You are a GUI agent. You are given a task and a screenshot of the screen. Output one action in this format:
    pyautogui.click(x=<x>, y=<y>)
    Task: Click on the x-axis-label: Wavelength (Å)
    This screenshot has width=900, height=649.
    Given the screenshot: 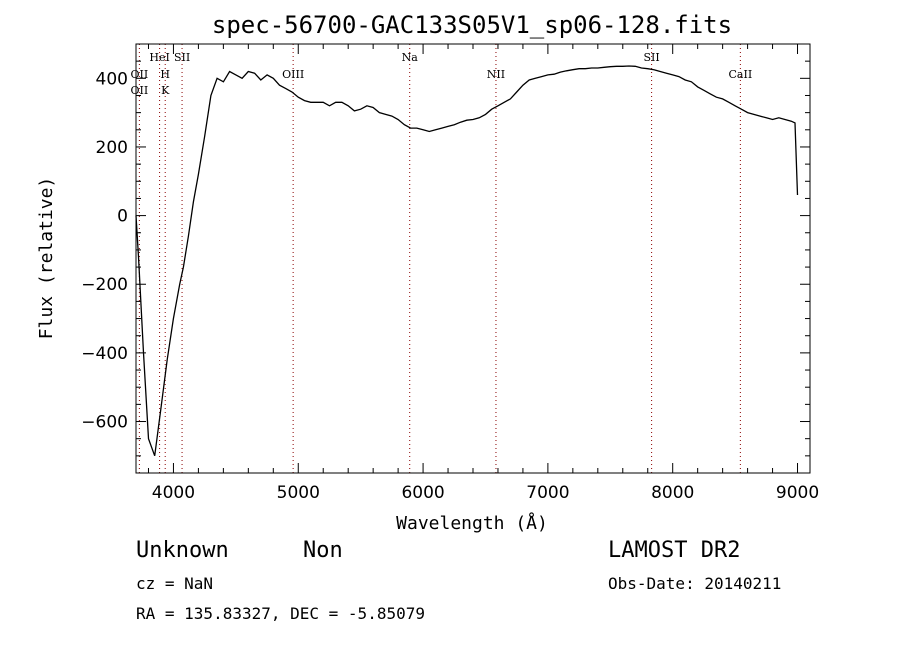 What is the action you would take?
    pyautogui.click(x=472, y=523)
    